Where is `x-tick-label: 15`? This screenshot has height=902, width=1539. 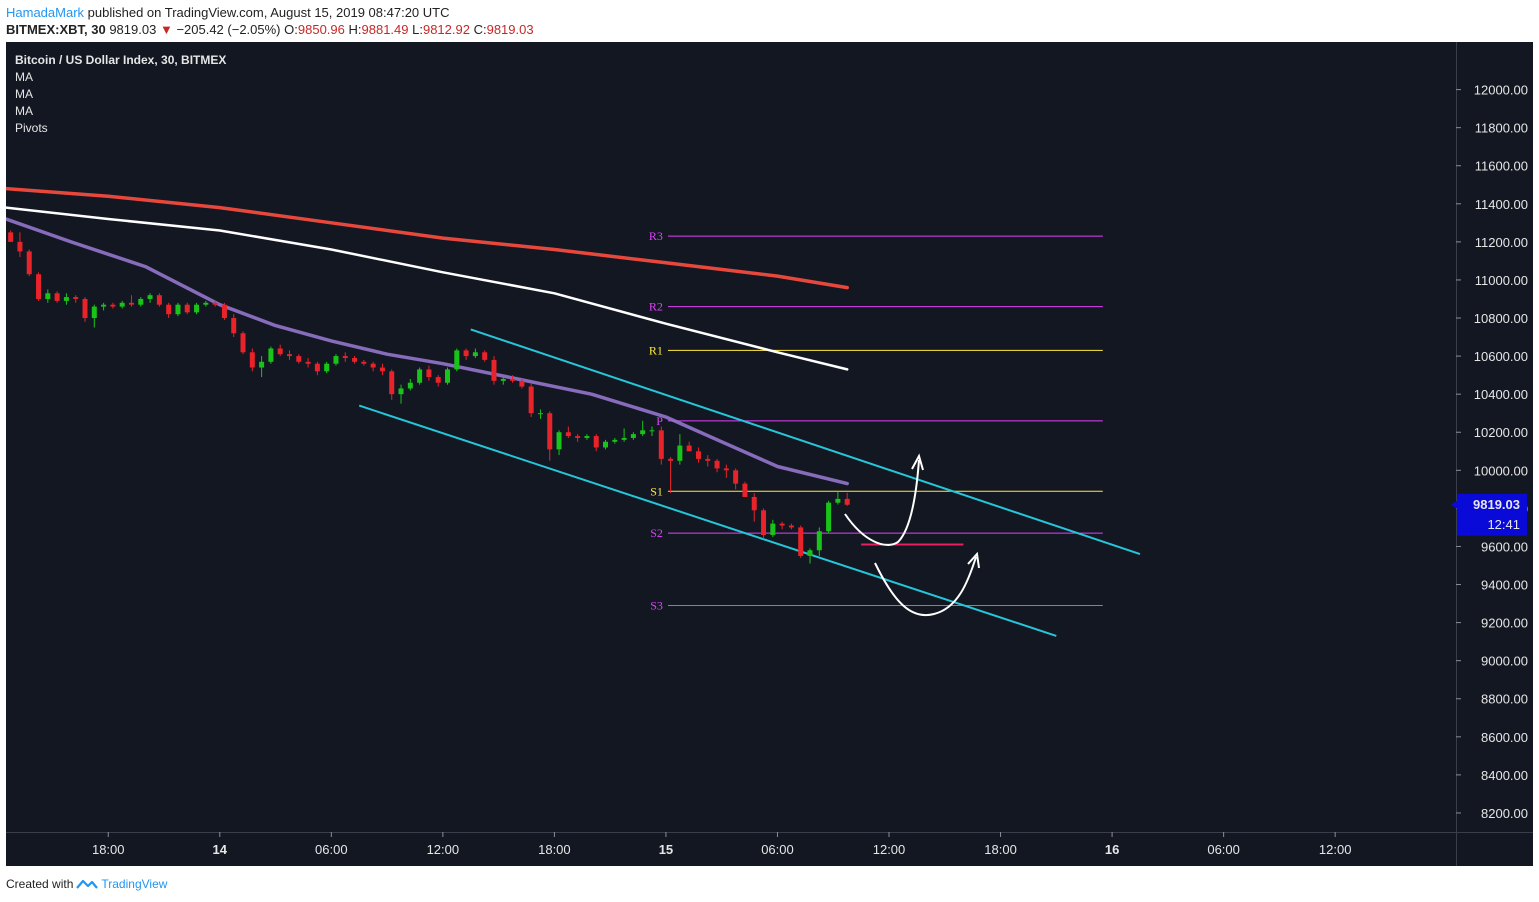 x-tick-label: 15 is located at coordinates (666, 849).